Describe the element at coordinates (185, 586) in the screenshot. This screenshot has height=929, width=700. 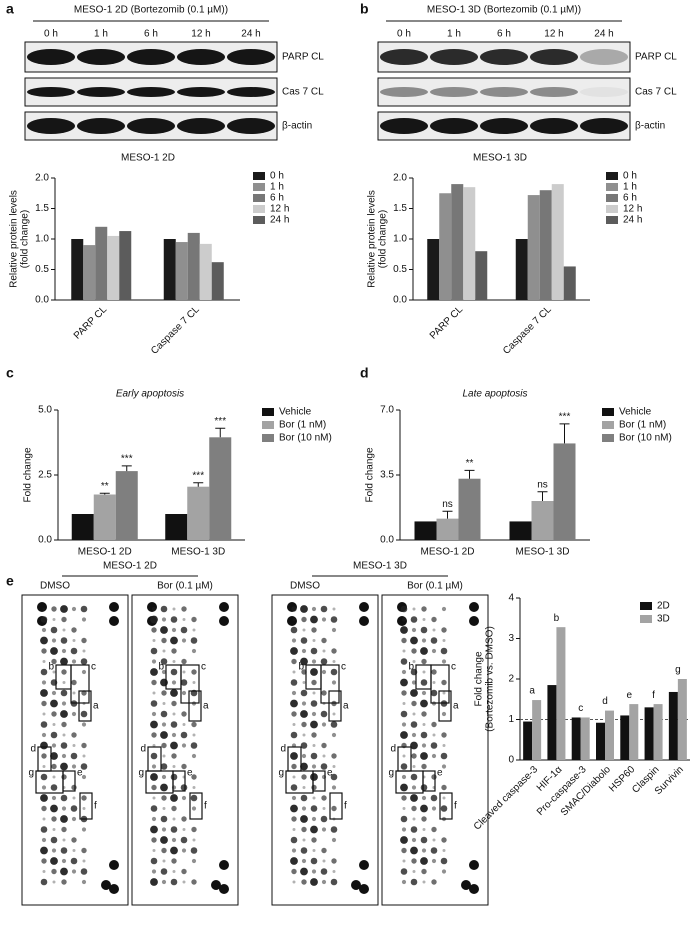
I see `array-treatment: Bor (0.1 µM)` at that location.